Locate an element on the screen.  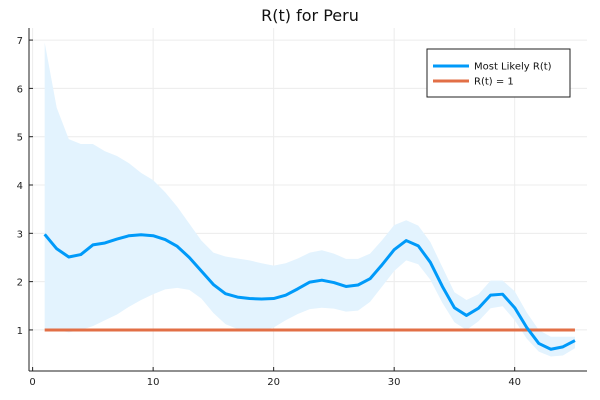
x-tick-label-1: 10 is located at coordinates (153, 382).